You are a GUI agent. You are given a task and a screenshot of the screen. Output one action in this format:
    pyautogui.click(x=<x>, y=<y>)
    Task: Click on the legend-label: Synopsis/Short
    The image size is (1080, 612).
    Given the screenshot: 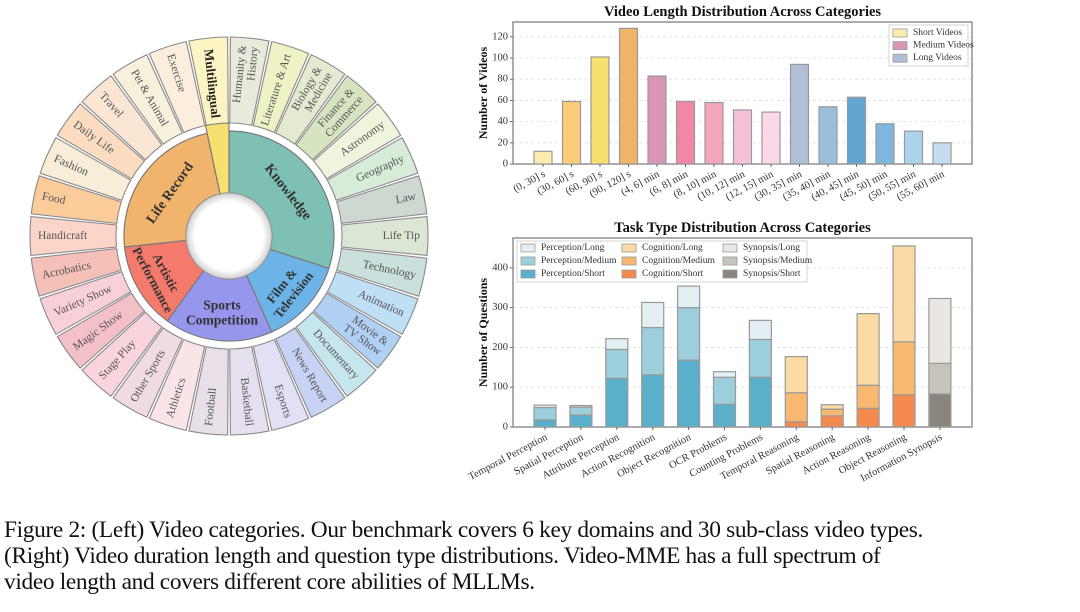 What is the action you would take?
    pyautogui.click(x=772, y=274)
    